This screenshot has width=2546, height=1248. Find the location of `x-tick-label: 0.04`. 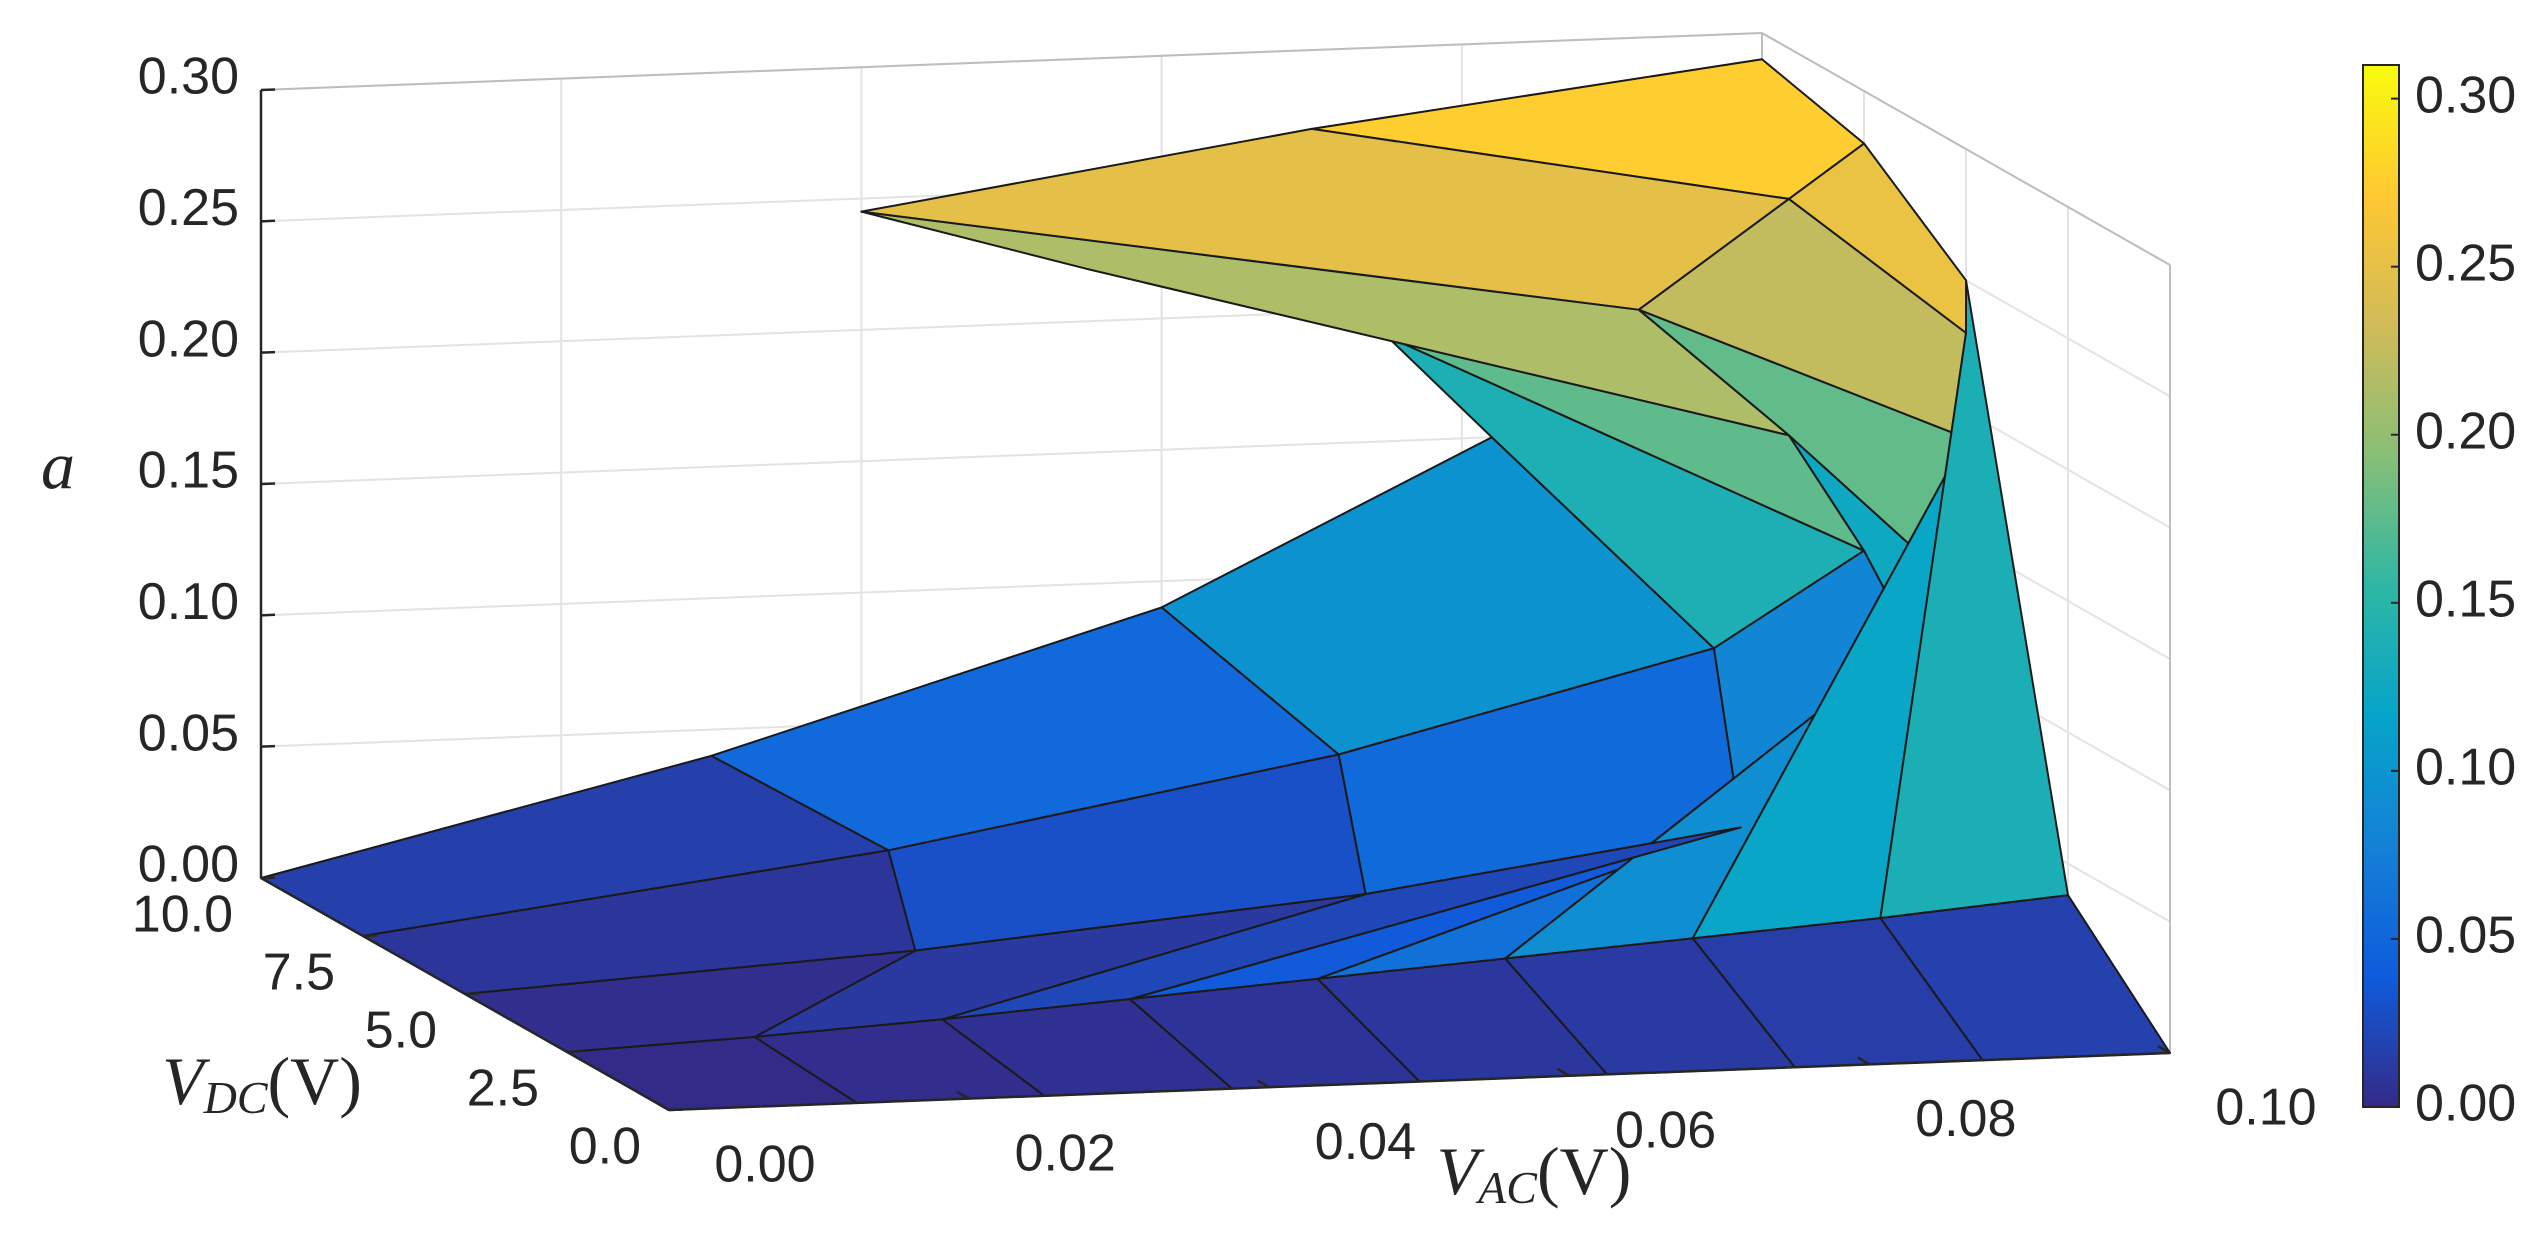

x-tick-label: 0.04 is located at coordinates (1365, 1142).